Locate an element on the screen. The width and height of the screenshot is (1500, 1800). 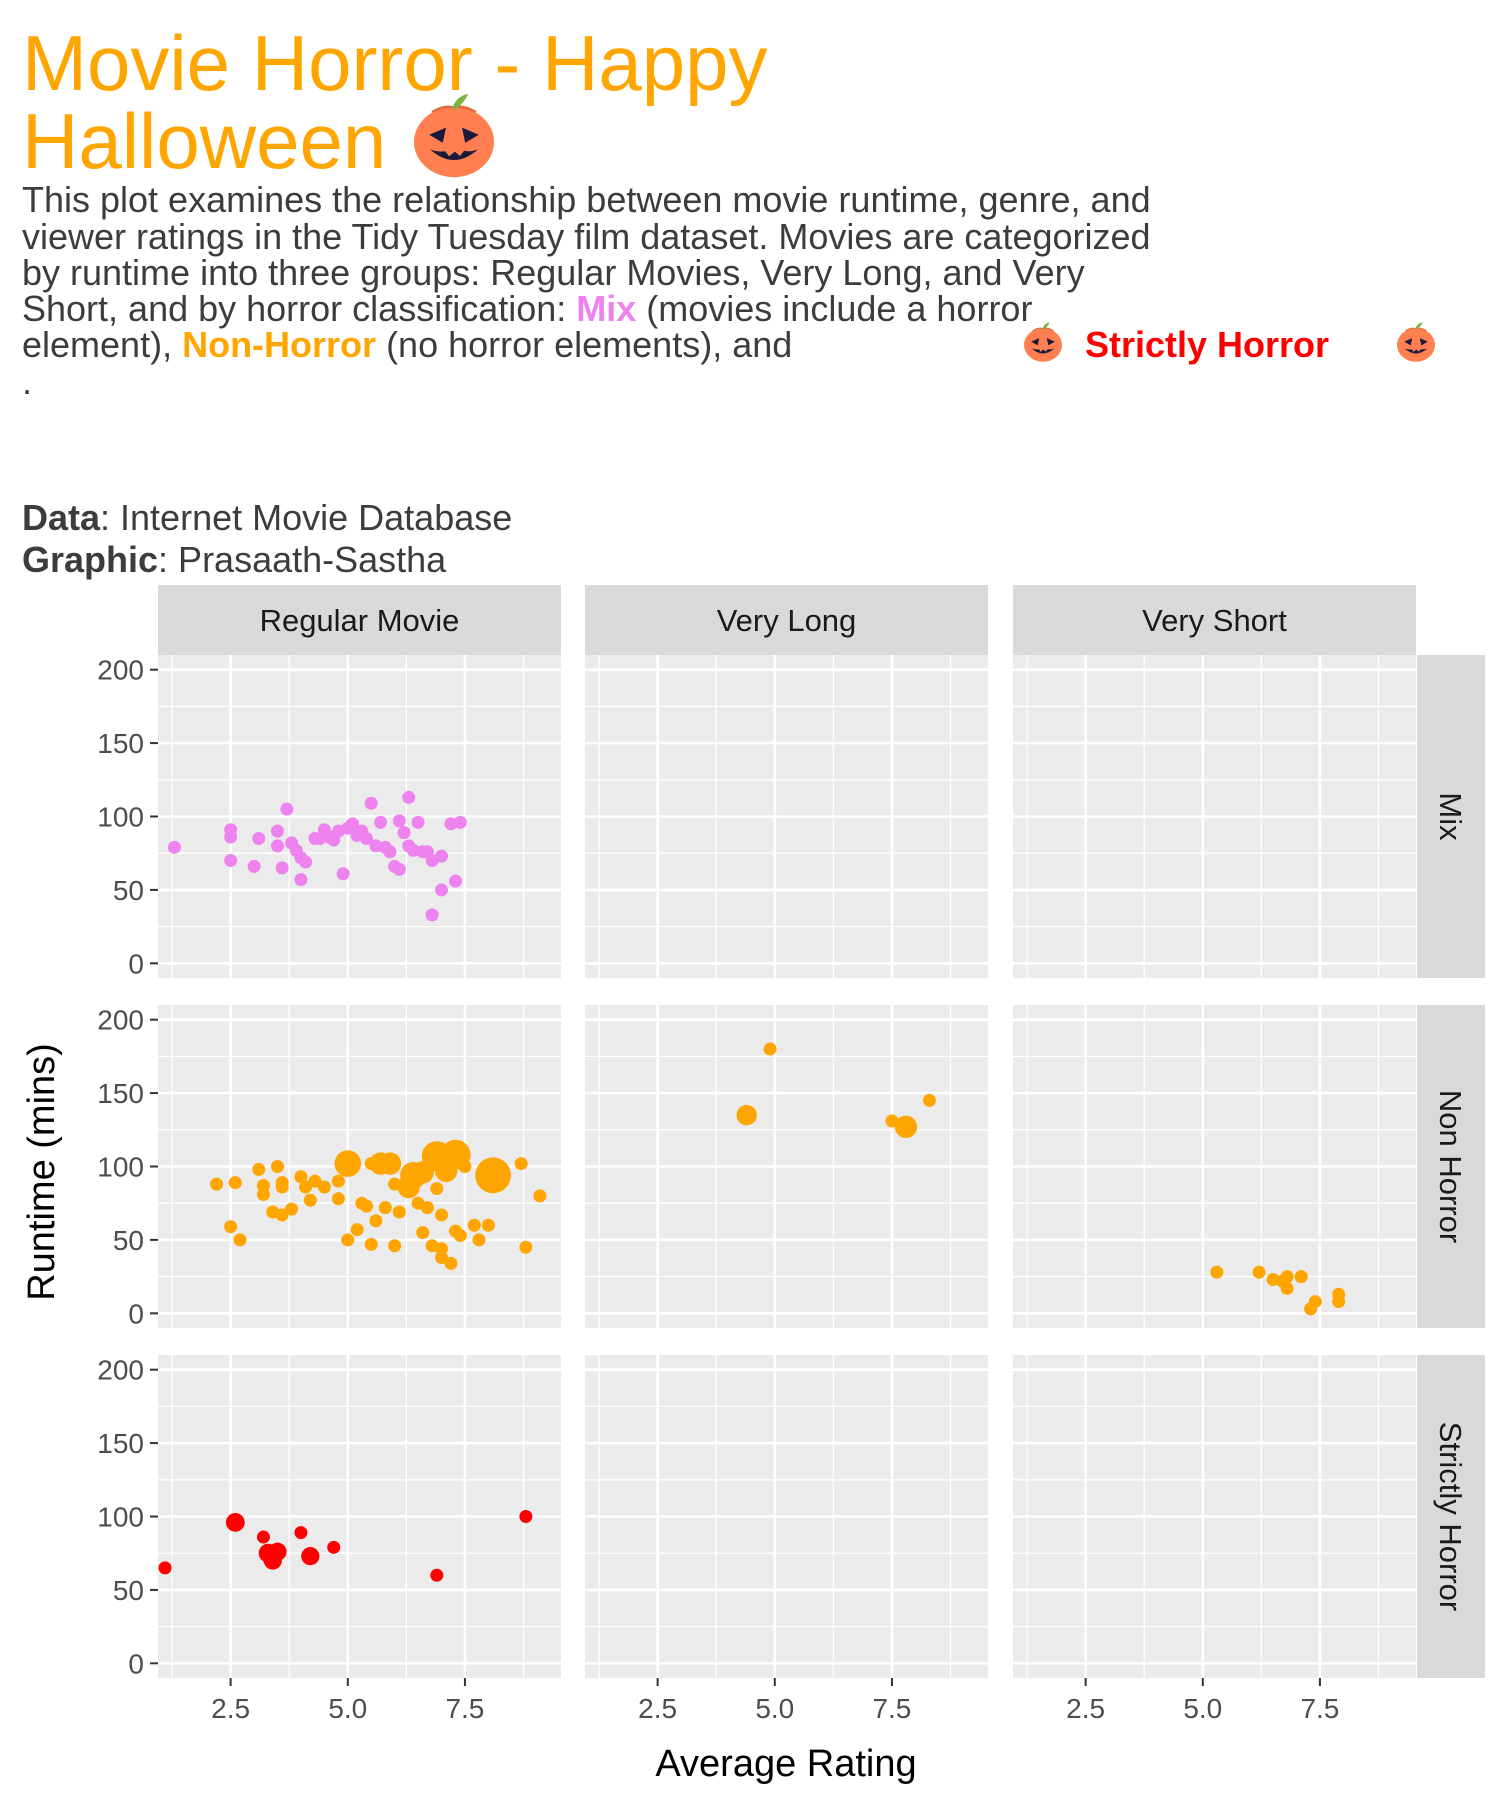
x-axis-title: Average Rating is located at coordinates (785, 1764).